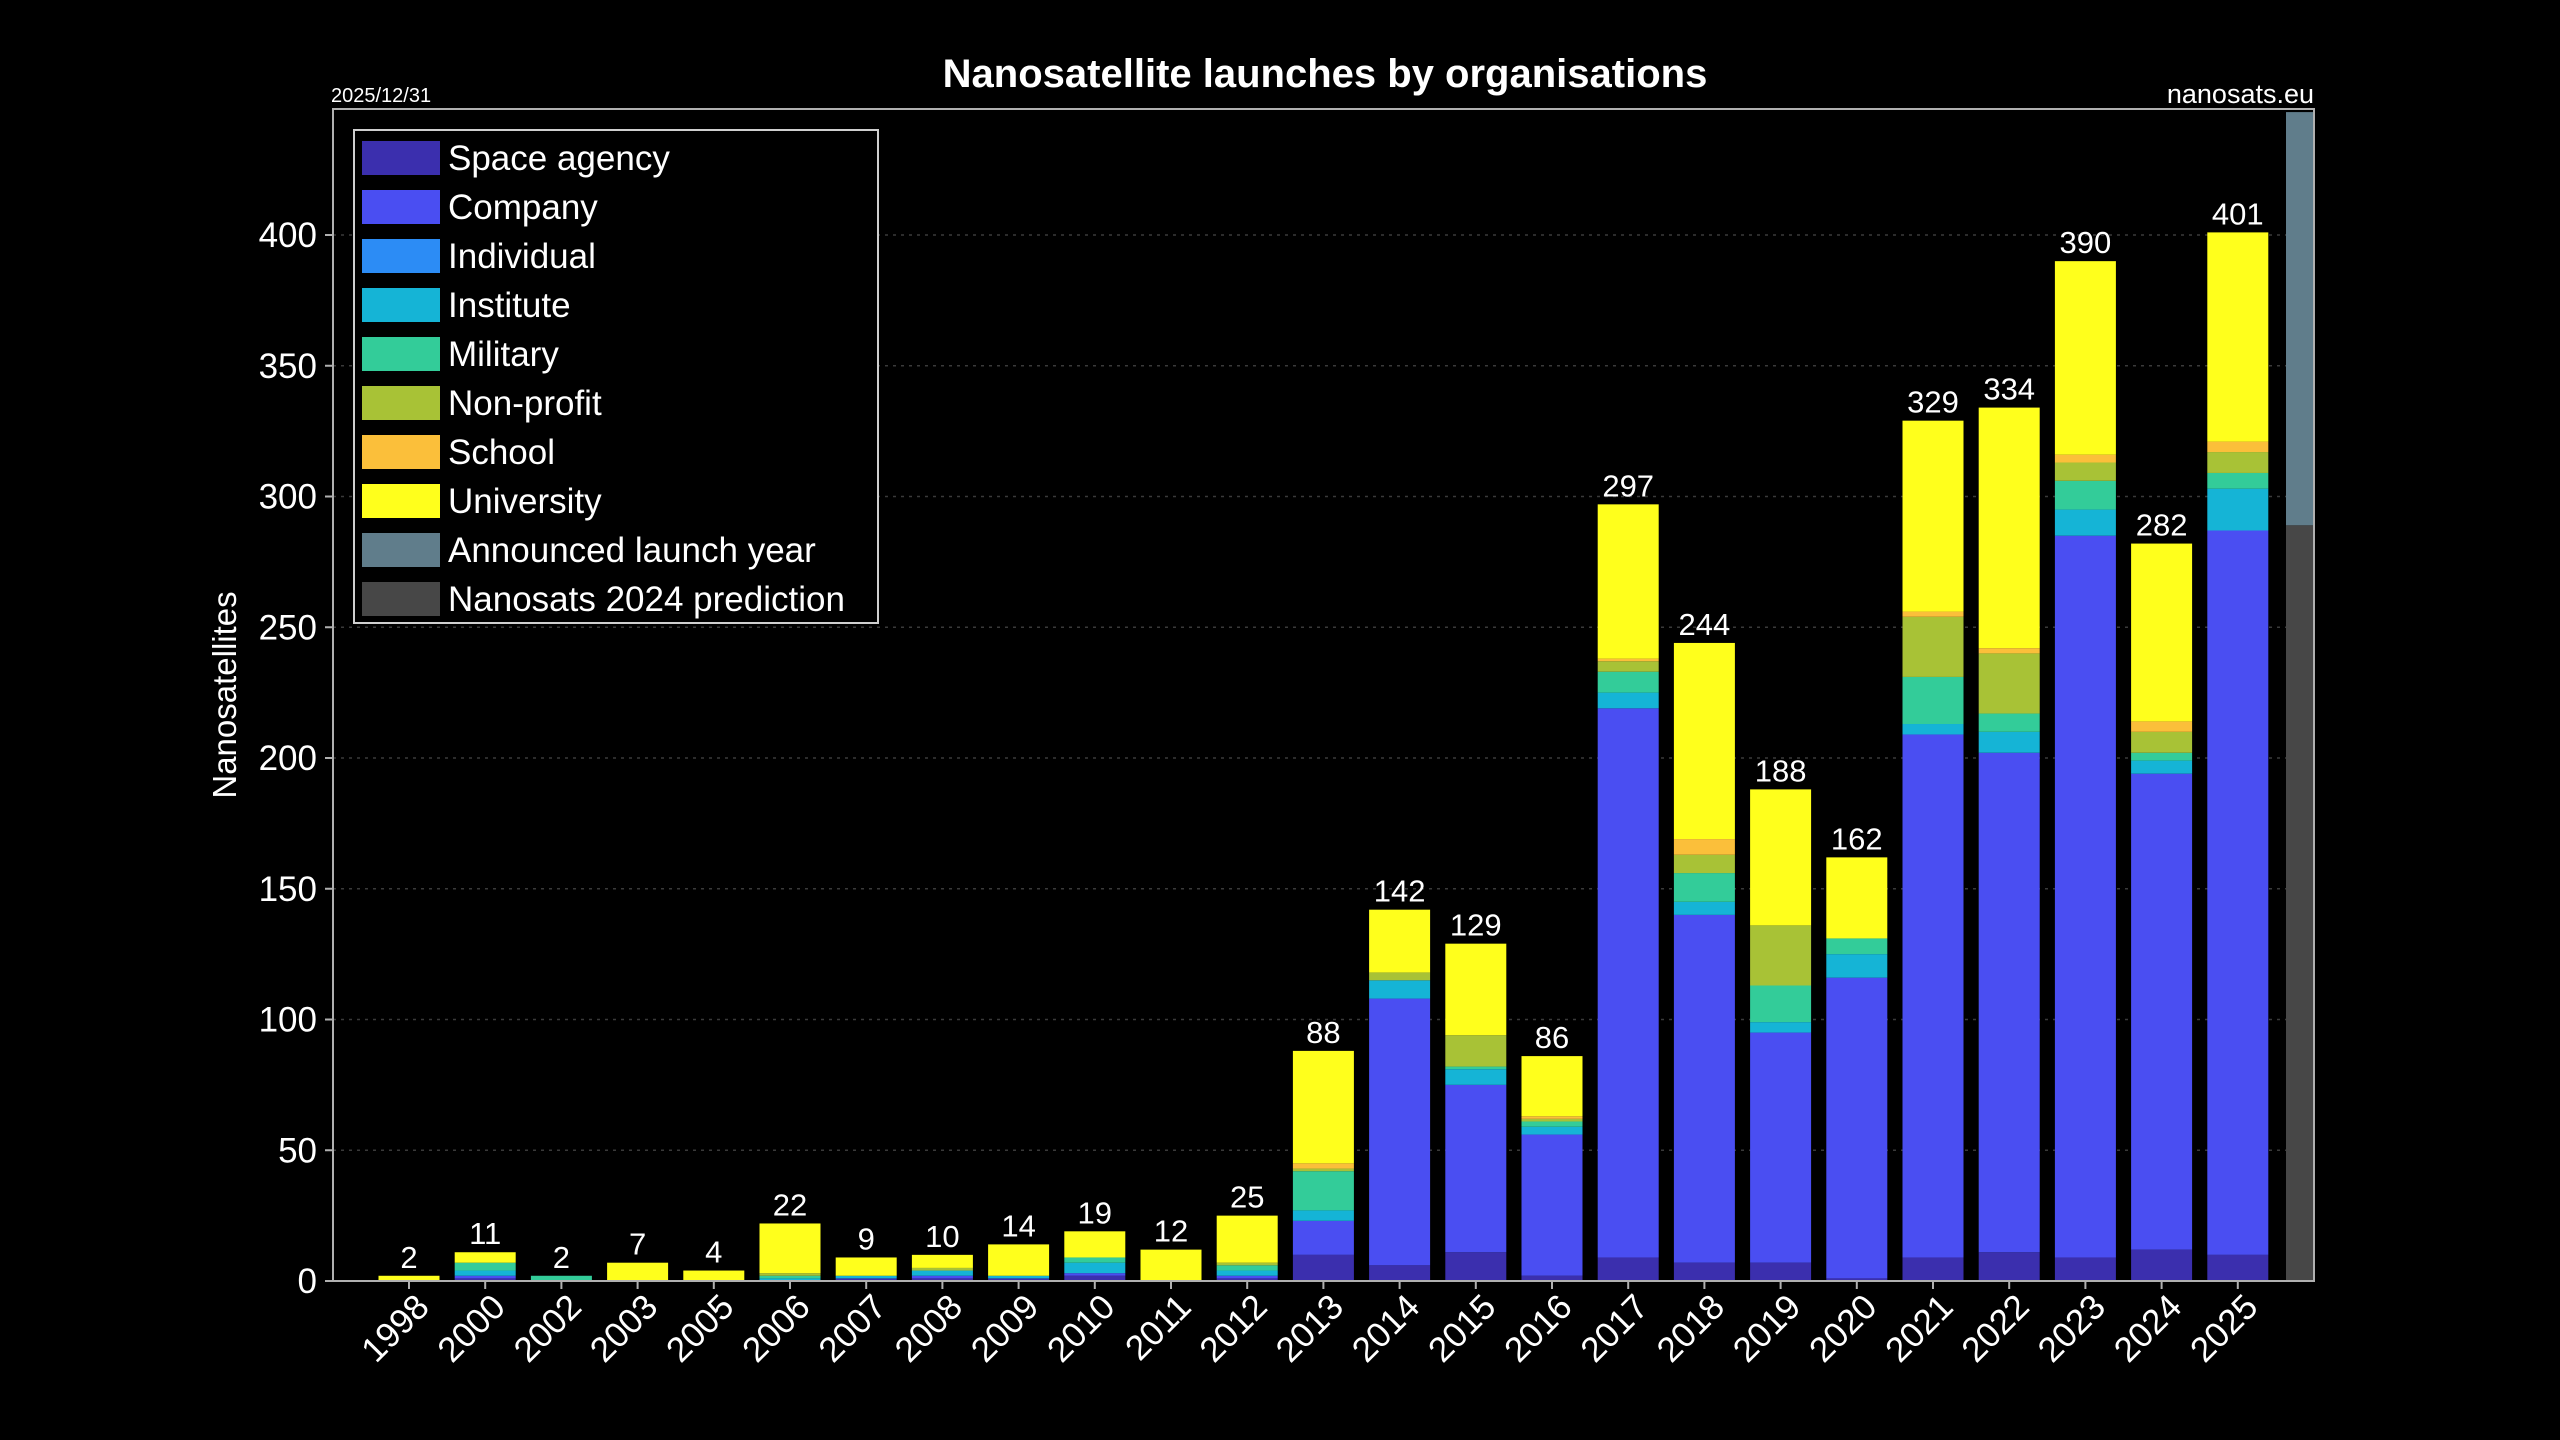 The width and height of the screenshot is (2560, 1440). I want to click on bar-stack-2018, so click(1704, 961).